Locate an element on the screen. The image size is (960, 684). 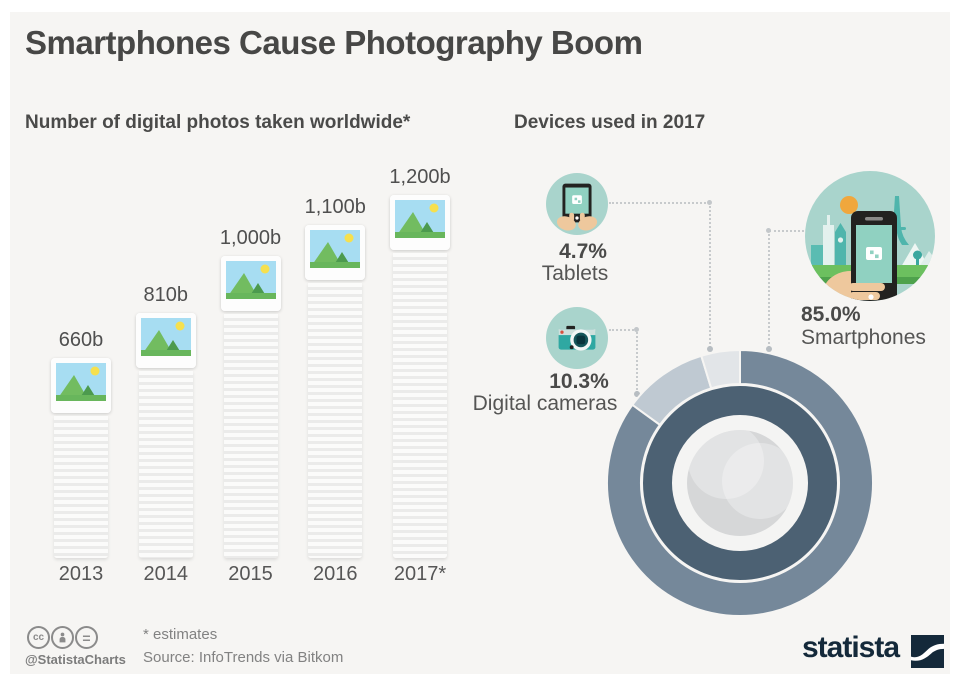
donut-segment-tablets is located at coordinates (720, 369).